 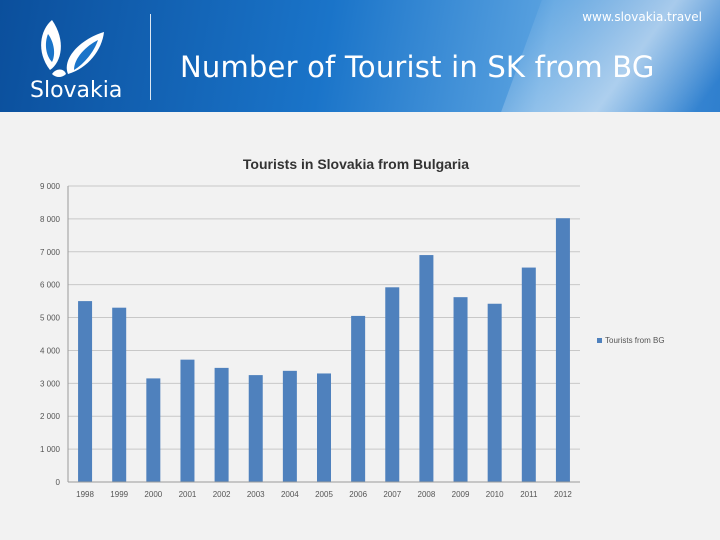 What do you see at coordinates (50, 416) in the screenshot?
I see `y-tick-label: 2 000` at bounding box center [50, 416].